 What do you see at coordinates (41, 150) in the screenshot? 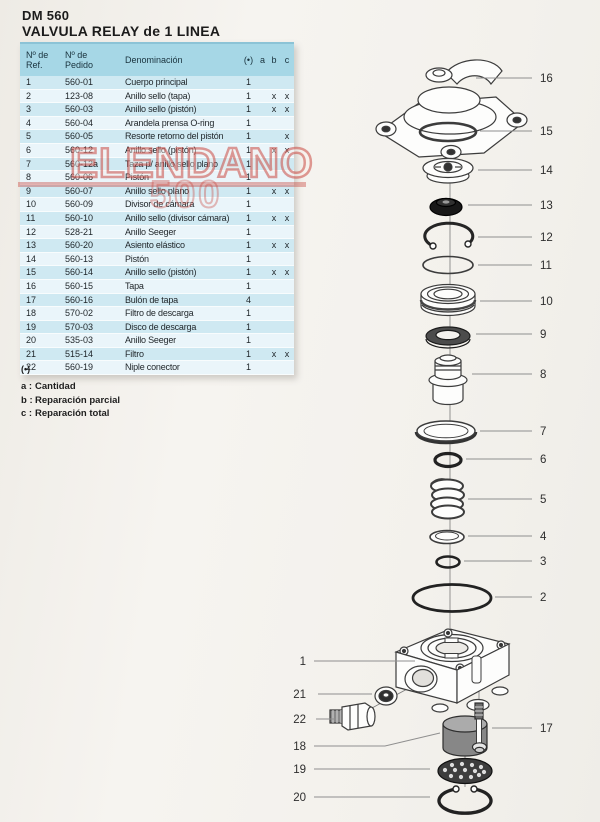
I see `cell-ref: 6` at bounding box center [41, 150].